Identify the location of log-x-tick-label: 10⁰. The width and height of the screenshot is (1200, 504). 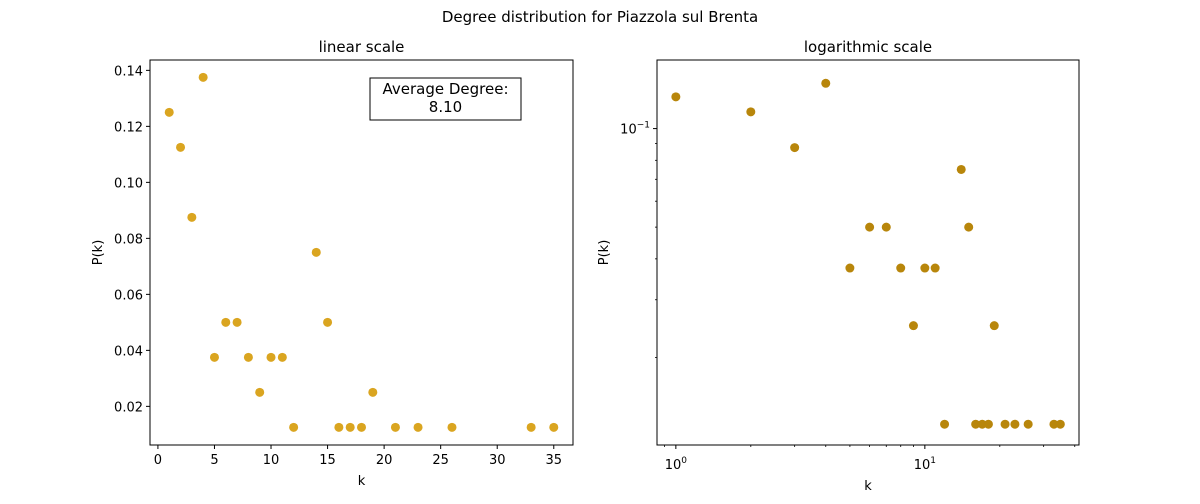
(676, 464).